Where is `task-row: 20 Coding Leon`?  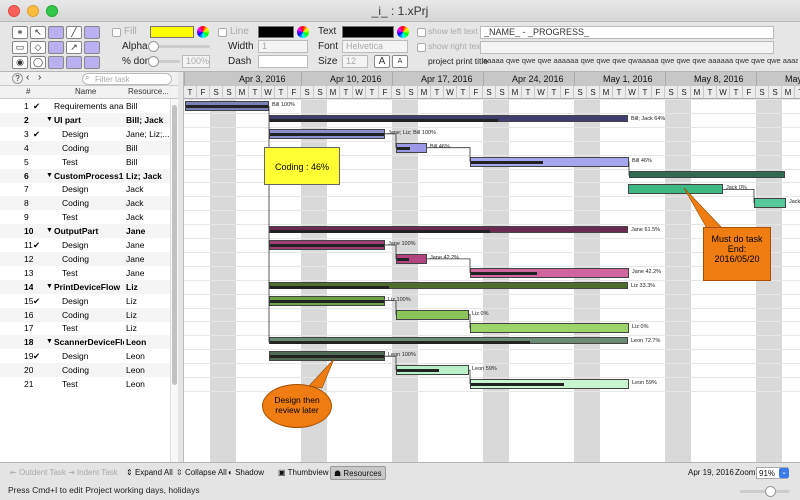
task-row: 20 Coding Leon is located at coordinates (85, 370).